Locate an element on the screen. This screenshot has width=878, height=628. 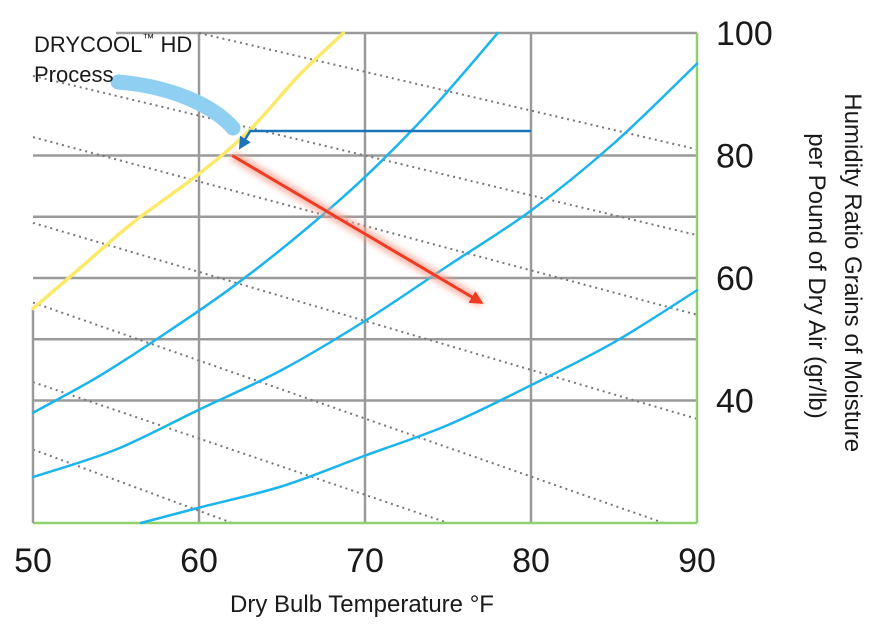
drycool-label-process: Process is located at coordinates (73, 74).